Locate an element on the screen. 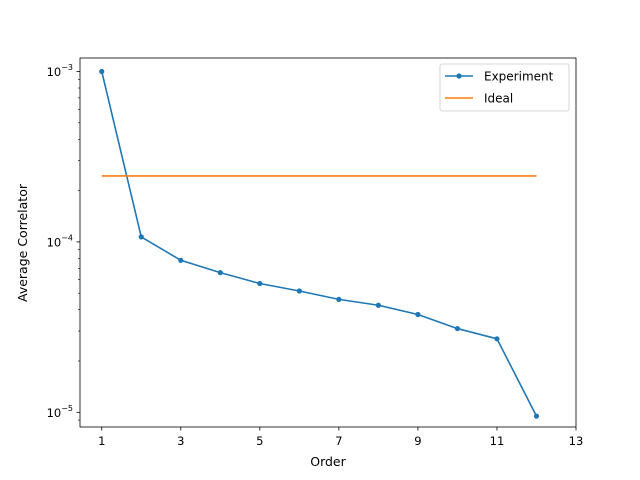 The image size is (640, 480). x-tick-label: 9 is located at coordinates (417, 441).